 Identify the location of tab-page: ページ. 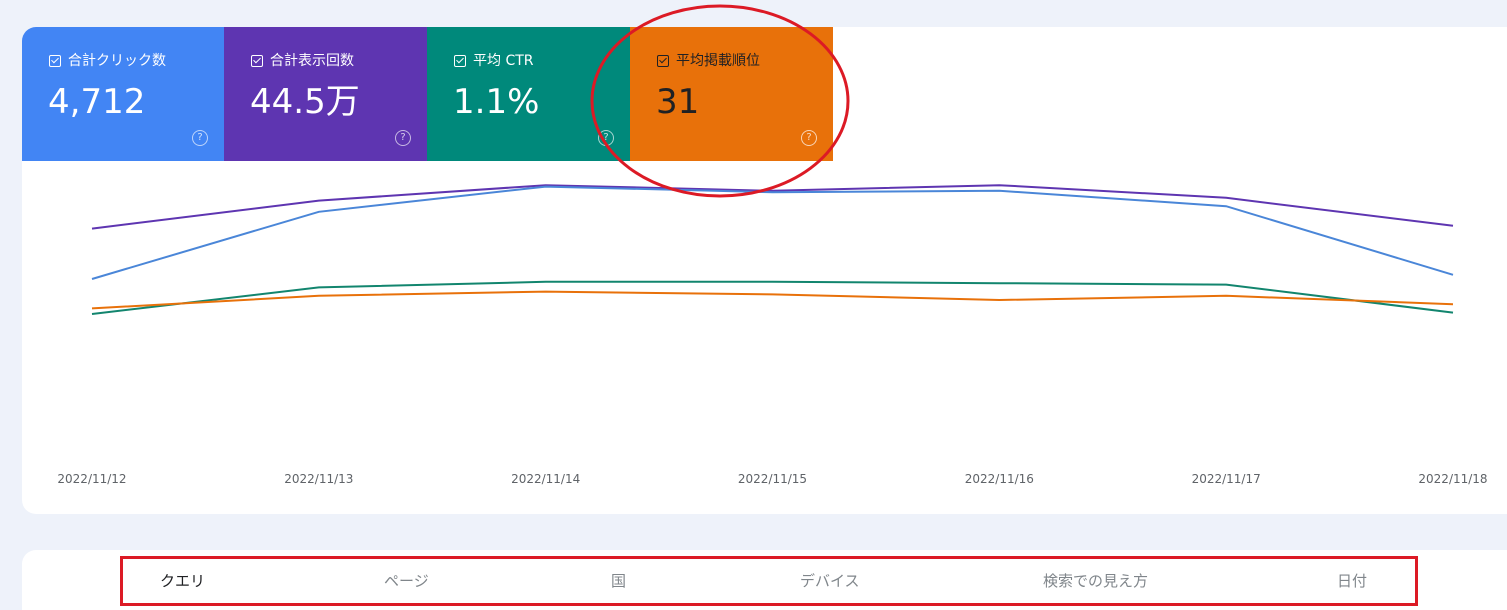
(406, 581).